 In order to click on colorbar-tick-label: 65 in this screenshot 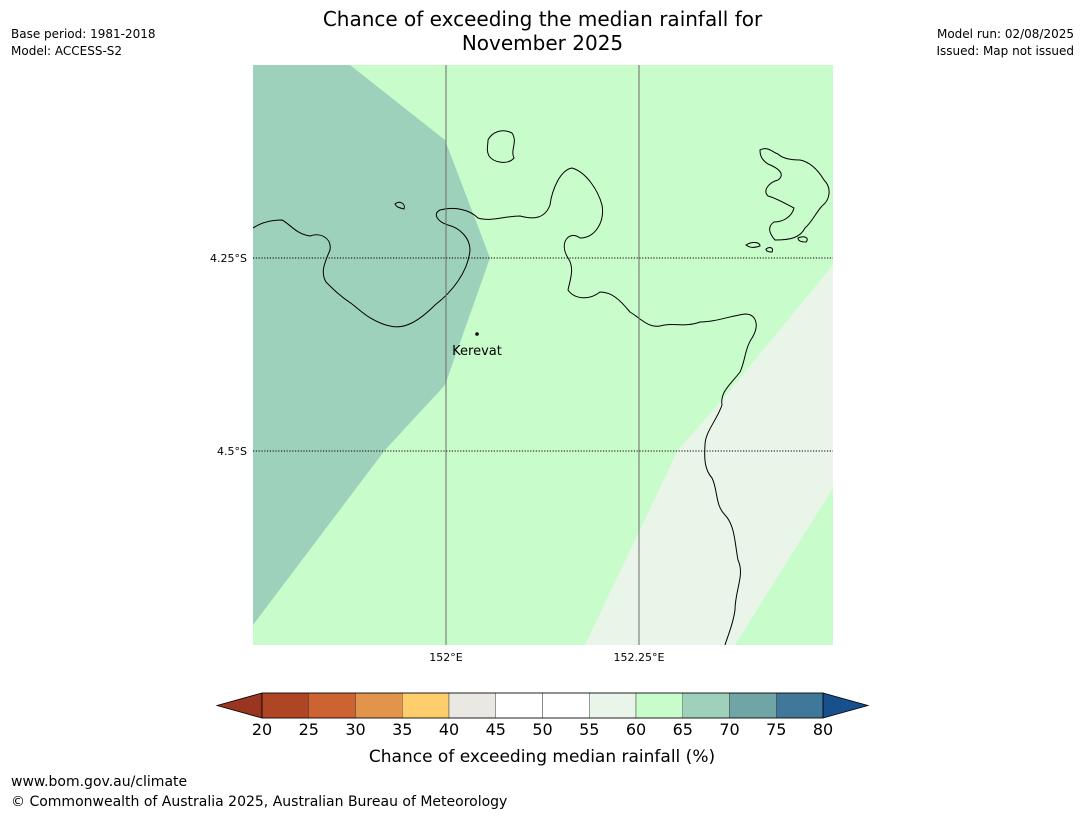, I will do `click(683, 729)`.